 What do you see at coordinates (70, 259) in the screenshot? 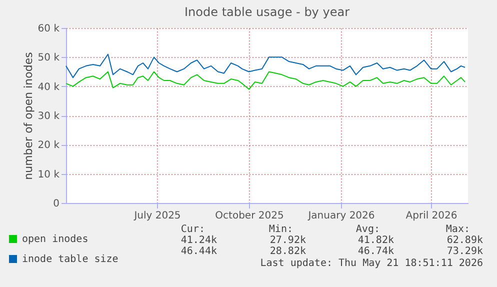
I see `legend-label: inode table size` at bounding box center [70, 259].